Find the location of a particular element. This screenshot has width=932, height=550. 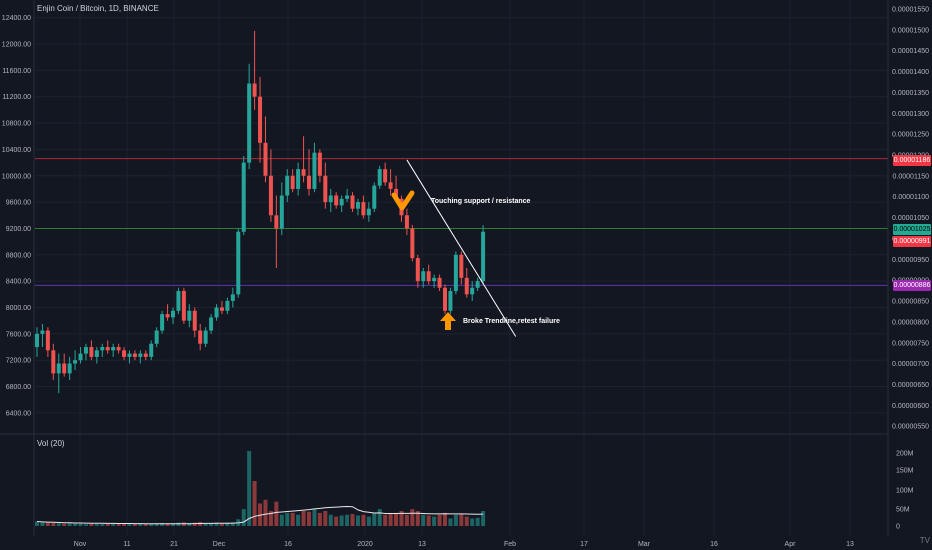

right-axis-tick: 0.00000750 is located at coordinates (910, 343).